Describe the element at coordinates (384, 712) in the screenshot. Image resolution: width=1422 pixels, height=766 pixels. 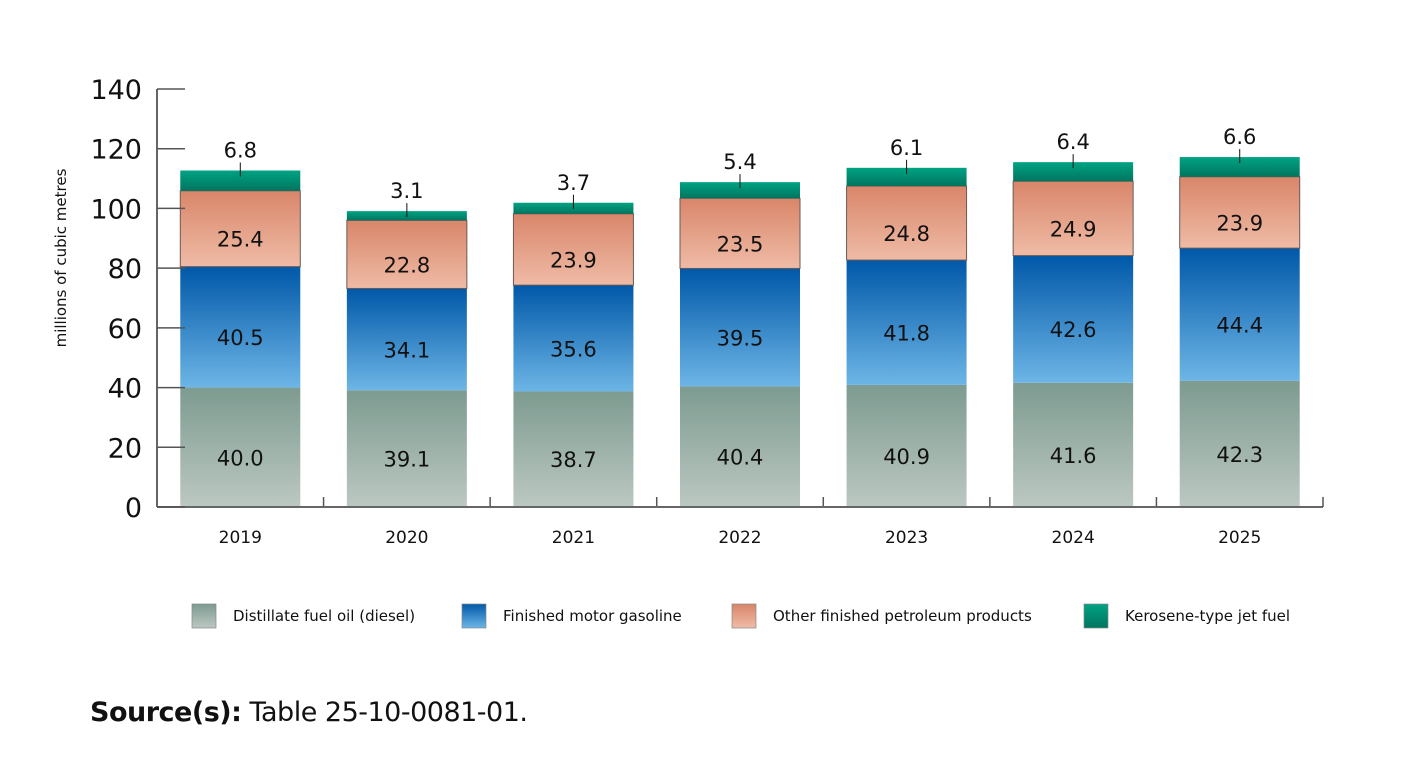
I see `source-text: Table 25-10-0081-01.` at that location.